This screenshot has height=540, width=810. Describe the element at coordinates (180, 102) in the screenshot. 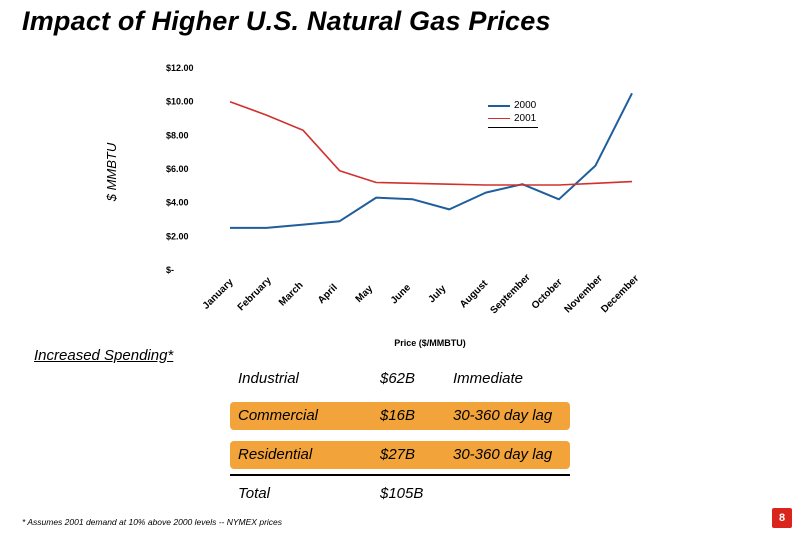

I see `y-tick-label: $10.00` at that location.